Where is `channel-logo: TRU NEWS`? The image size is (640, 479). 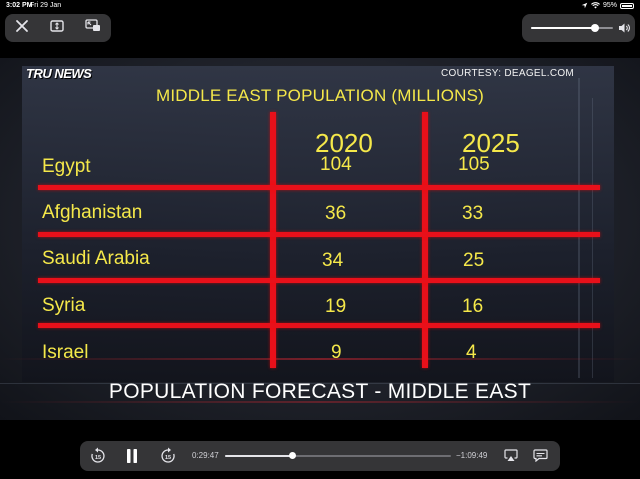
channel-logo: TRU NEWS is located at coordinates (59, 73).